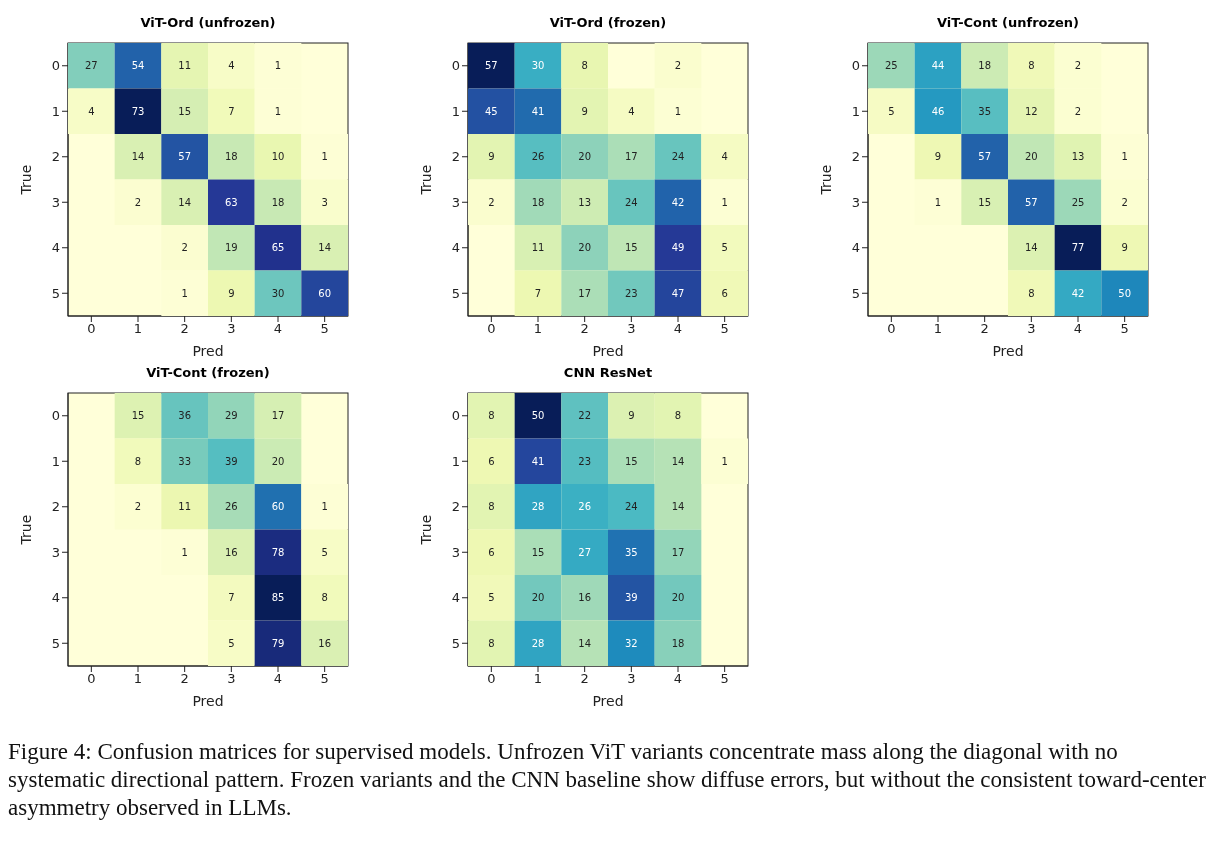 The image size is (1221, 865). Describe the element at coordinates (278, 416) in the screenshot. I see `data-label: 17` at that location.